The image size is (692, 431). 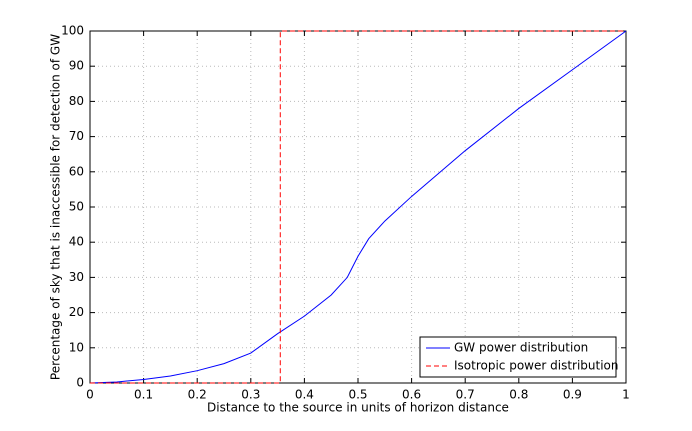 What do you see at coordinates (465, 395) in the screenshot?
I see `x-tick-label: 0.7` at bounding box center [465, 395].